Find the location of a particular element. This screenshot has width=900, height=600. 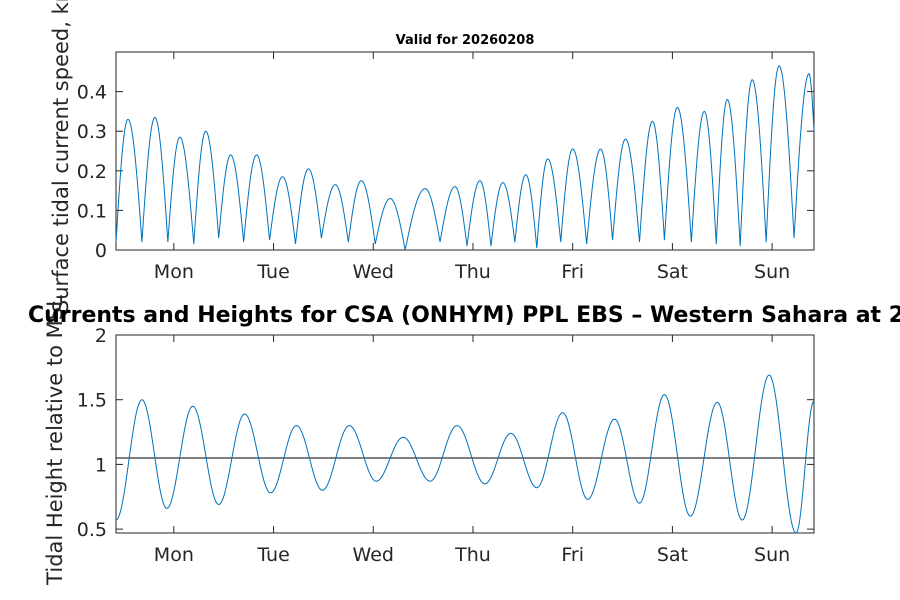

tidal-height-ytick-label: 1 is located at coordinates (101, 465).